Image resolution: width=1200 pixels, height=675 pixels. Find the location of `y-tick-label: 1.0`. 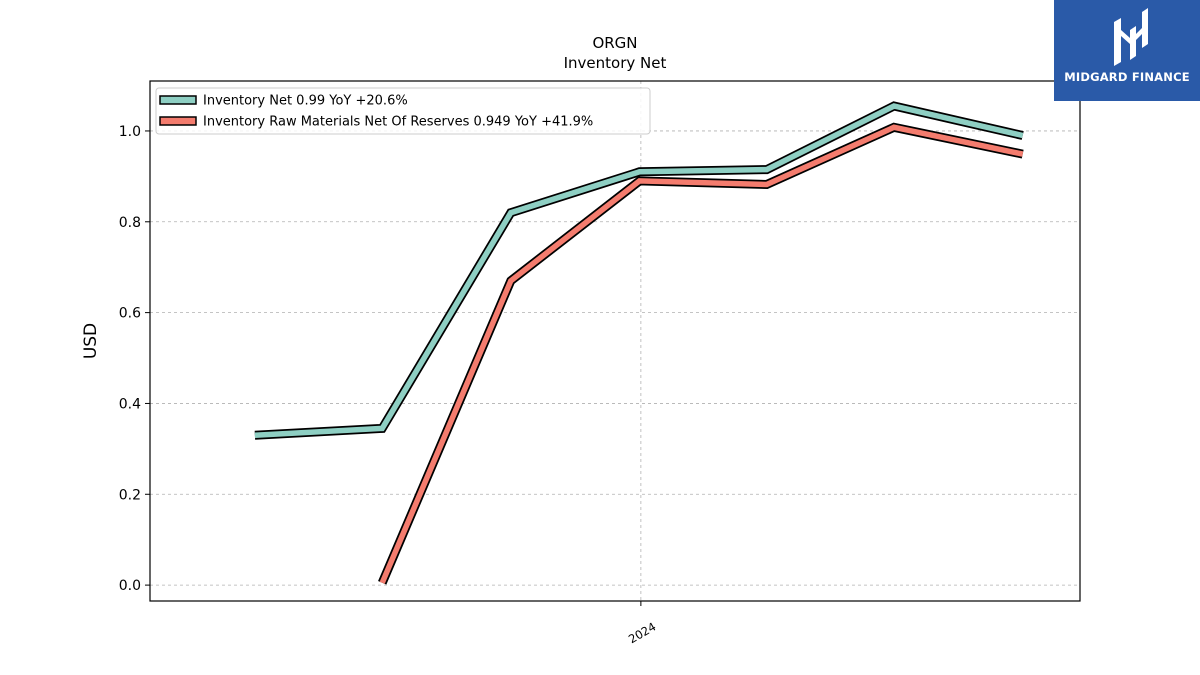

y-tick-label: 1.0 is located at coordinates (130, 132).